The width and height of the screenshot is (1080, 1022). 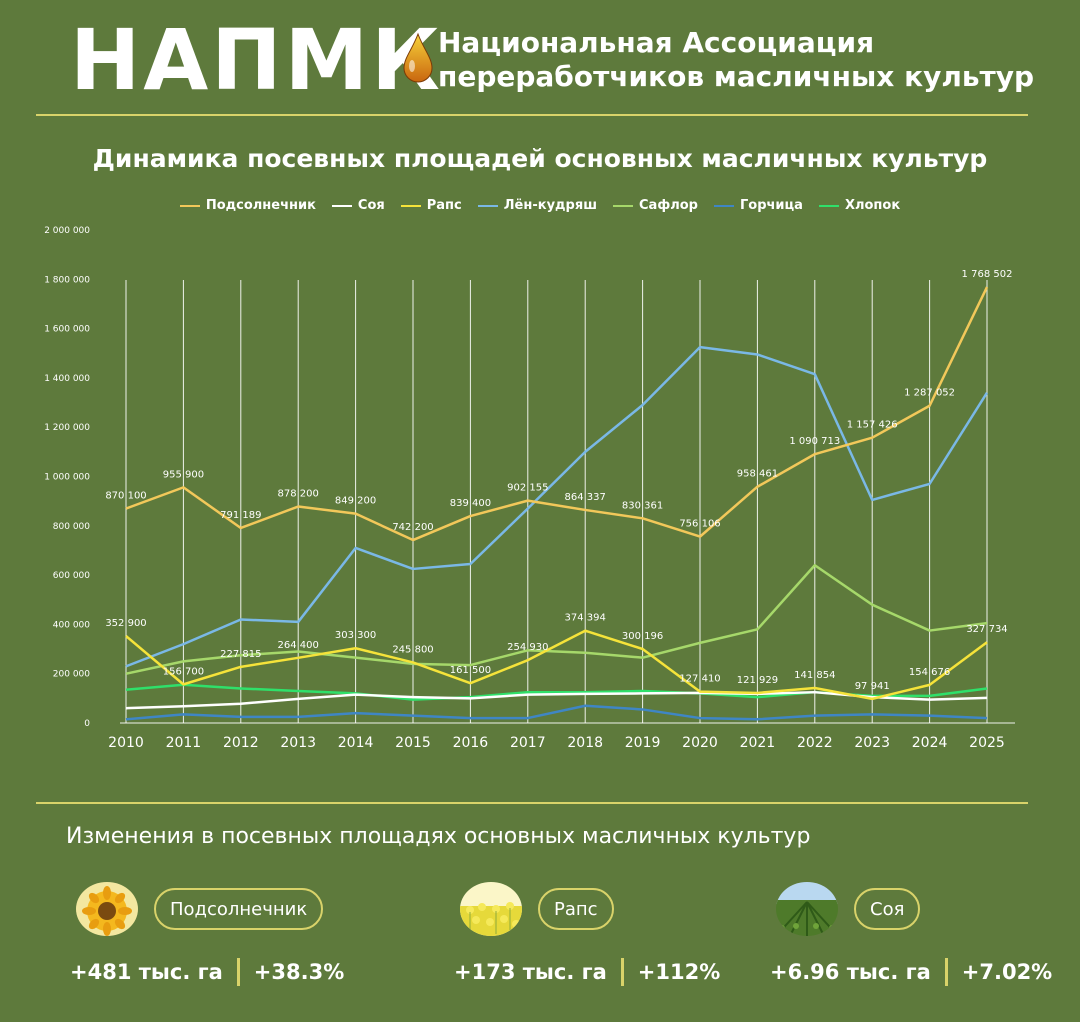 What do you see at coordinates (183, 671) in the screenshot?
I see `data-label: 156 700` at bounding box center [183, 671].